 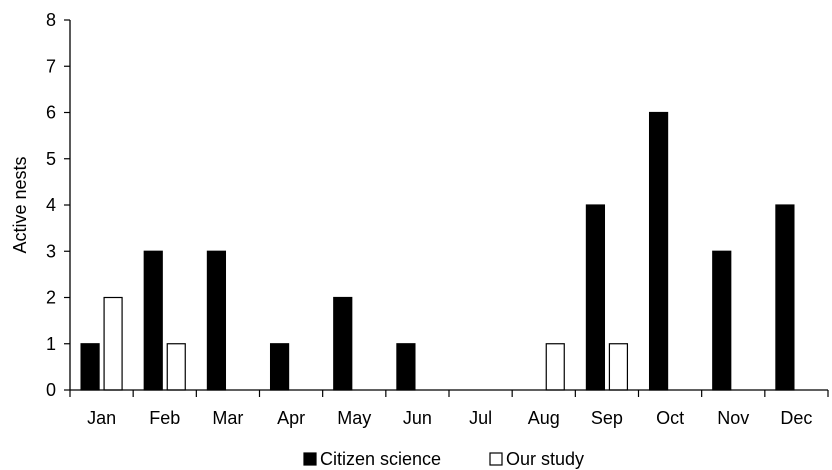 I want to click on x-tick-label: Mar, so click(x=227, y=418).